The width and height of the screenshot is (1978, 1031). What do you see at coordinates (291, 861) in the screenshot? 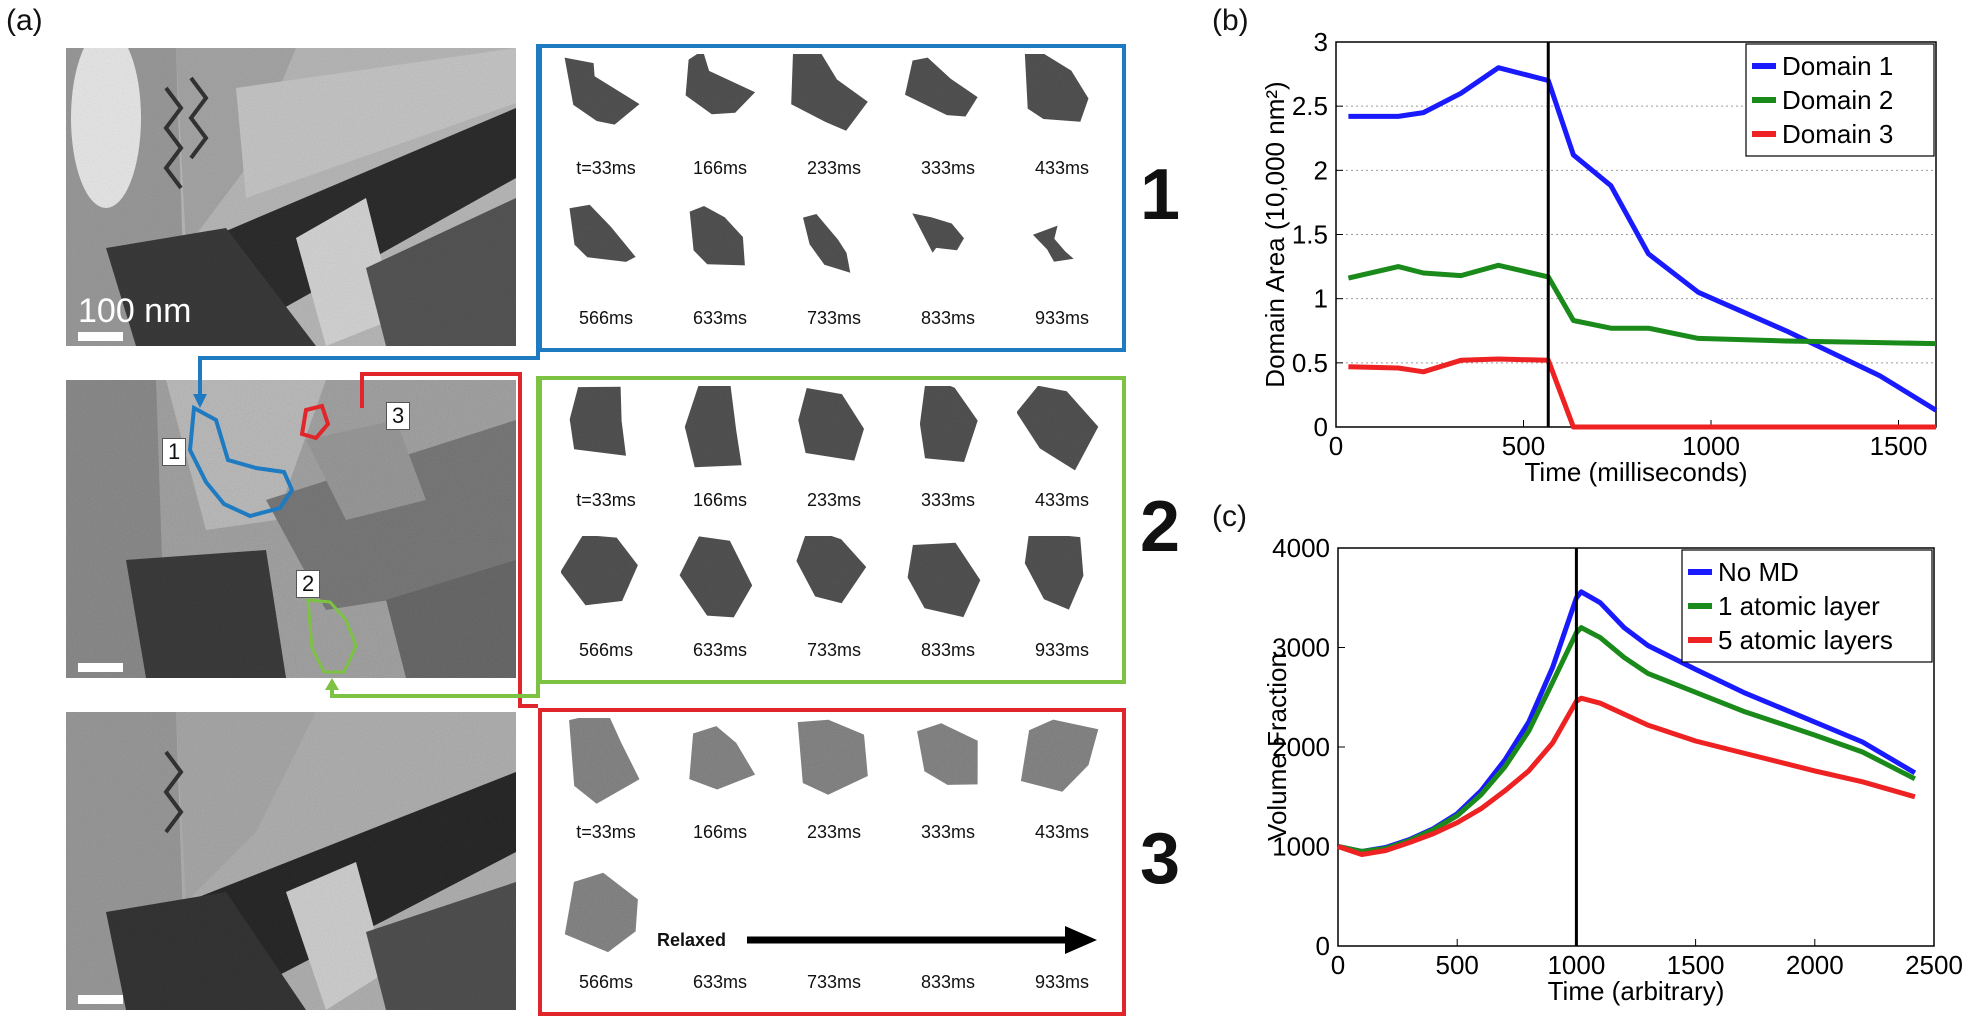
I see `tem-image-bottom` at bounding box center [291, 861].